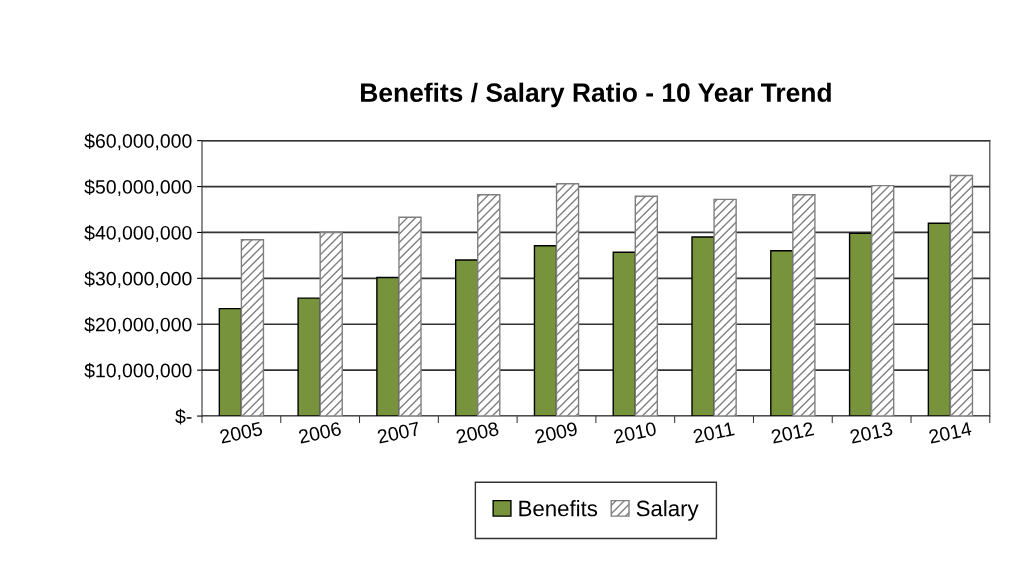 The image size is (1010, 586). Describe the element at coordinates (792, 432) in the screenshot. I see `x-tick-label: 2012` at that location.